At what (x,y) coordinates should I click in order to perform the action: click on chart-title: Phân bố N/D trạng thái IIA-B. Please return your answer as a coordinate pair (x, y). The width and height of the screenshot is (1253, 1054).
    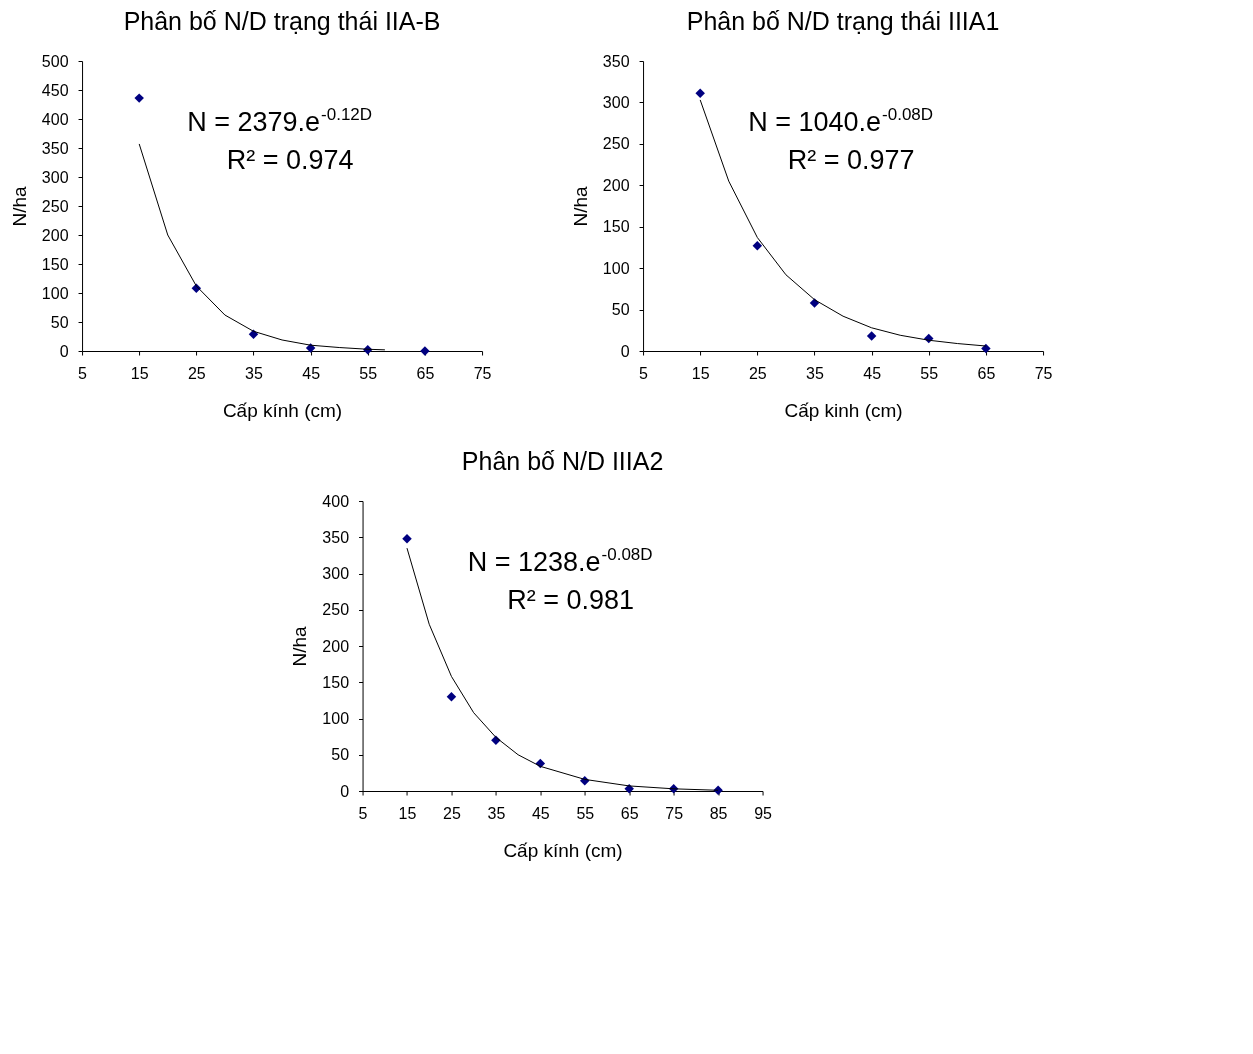
    Looking at the image, I should click on (282, 21).